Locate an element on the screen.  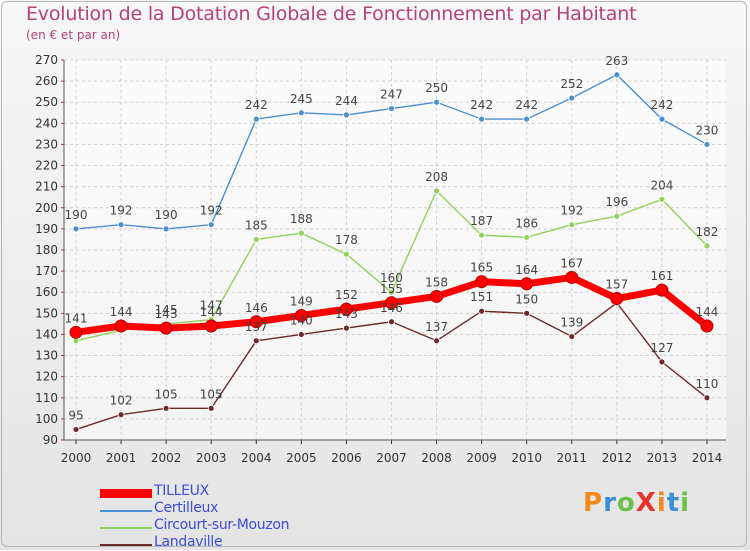
y-tick-label: 250 is located at coordinates (46, 102).